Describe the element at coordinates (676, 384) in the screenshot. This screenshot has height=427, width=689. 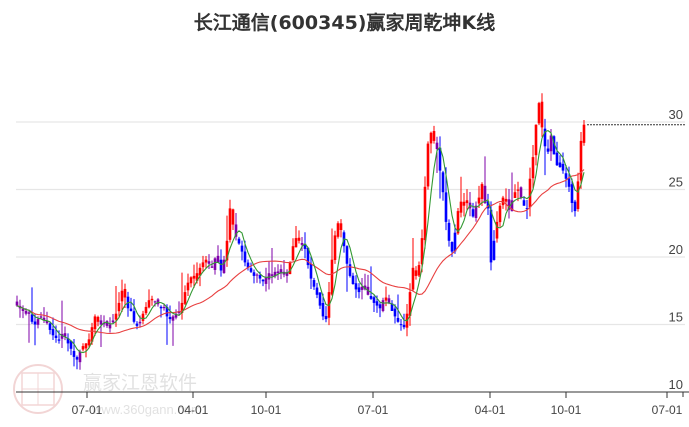
I see `y-tick-label: 10` at that location.